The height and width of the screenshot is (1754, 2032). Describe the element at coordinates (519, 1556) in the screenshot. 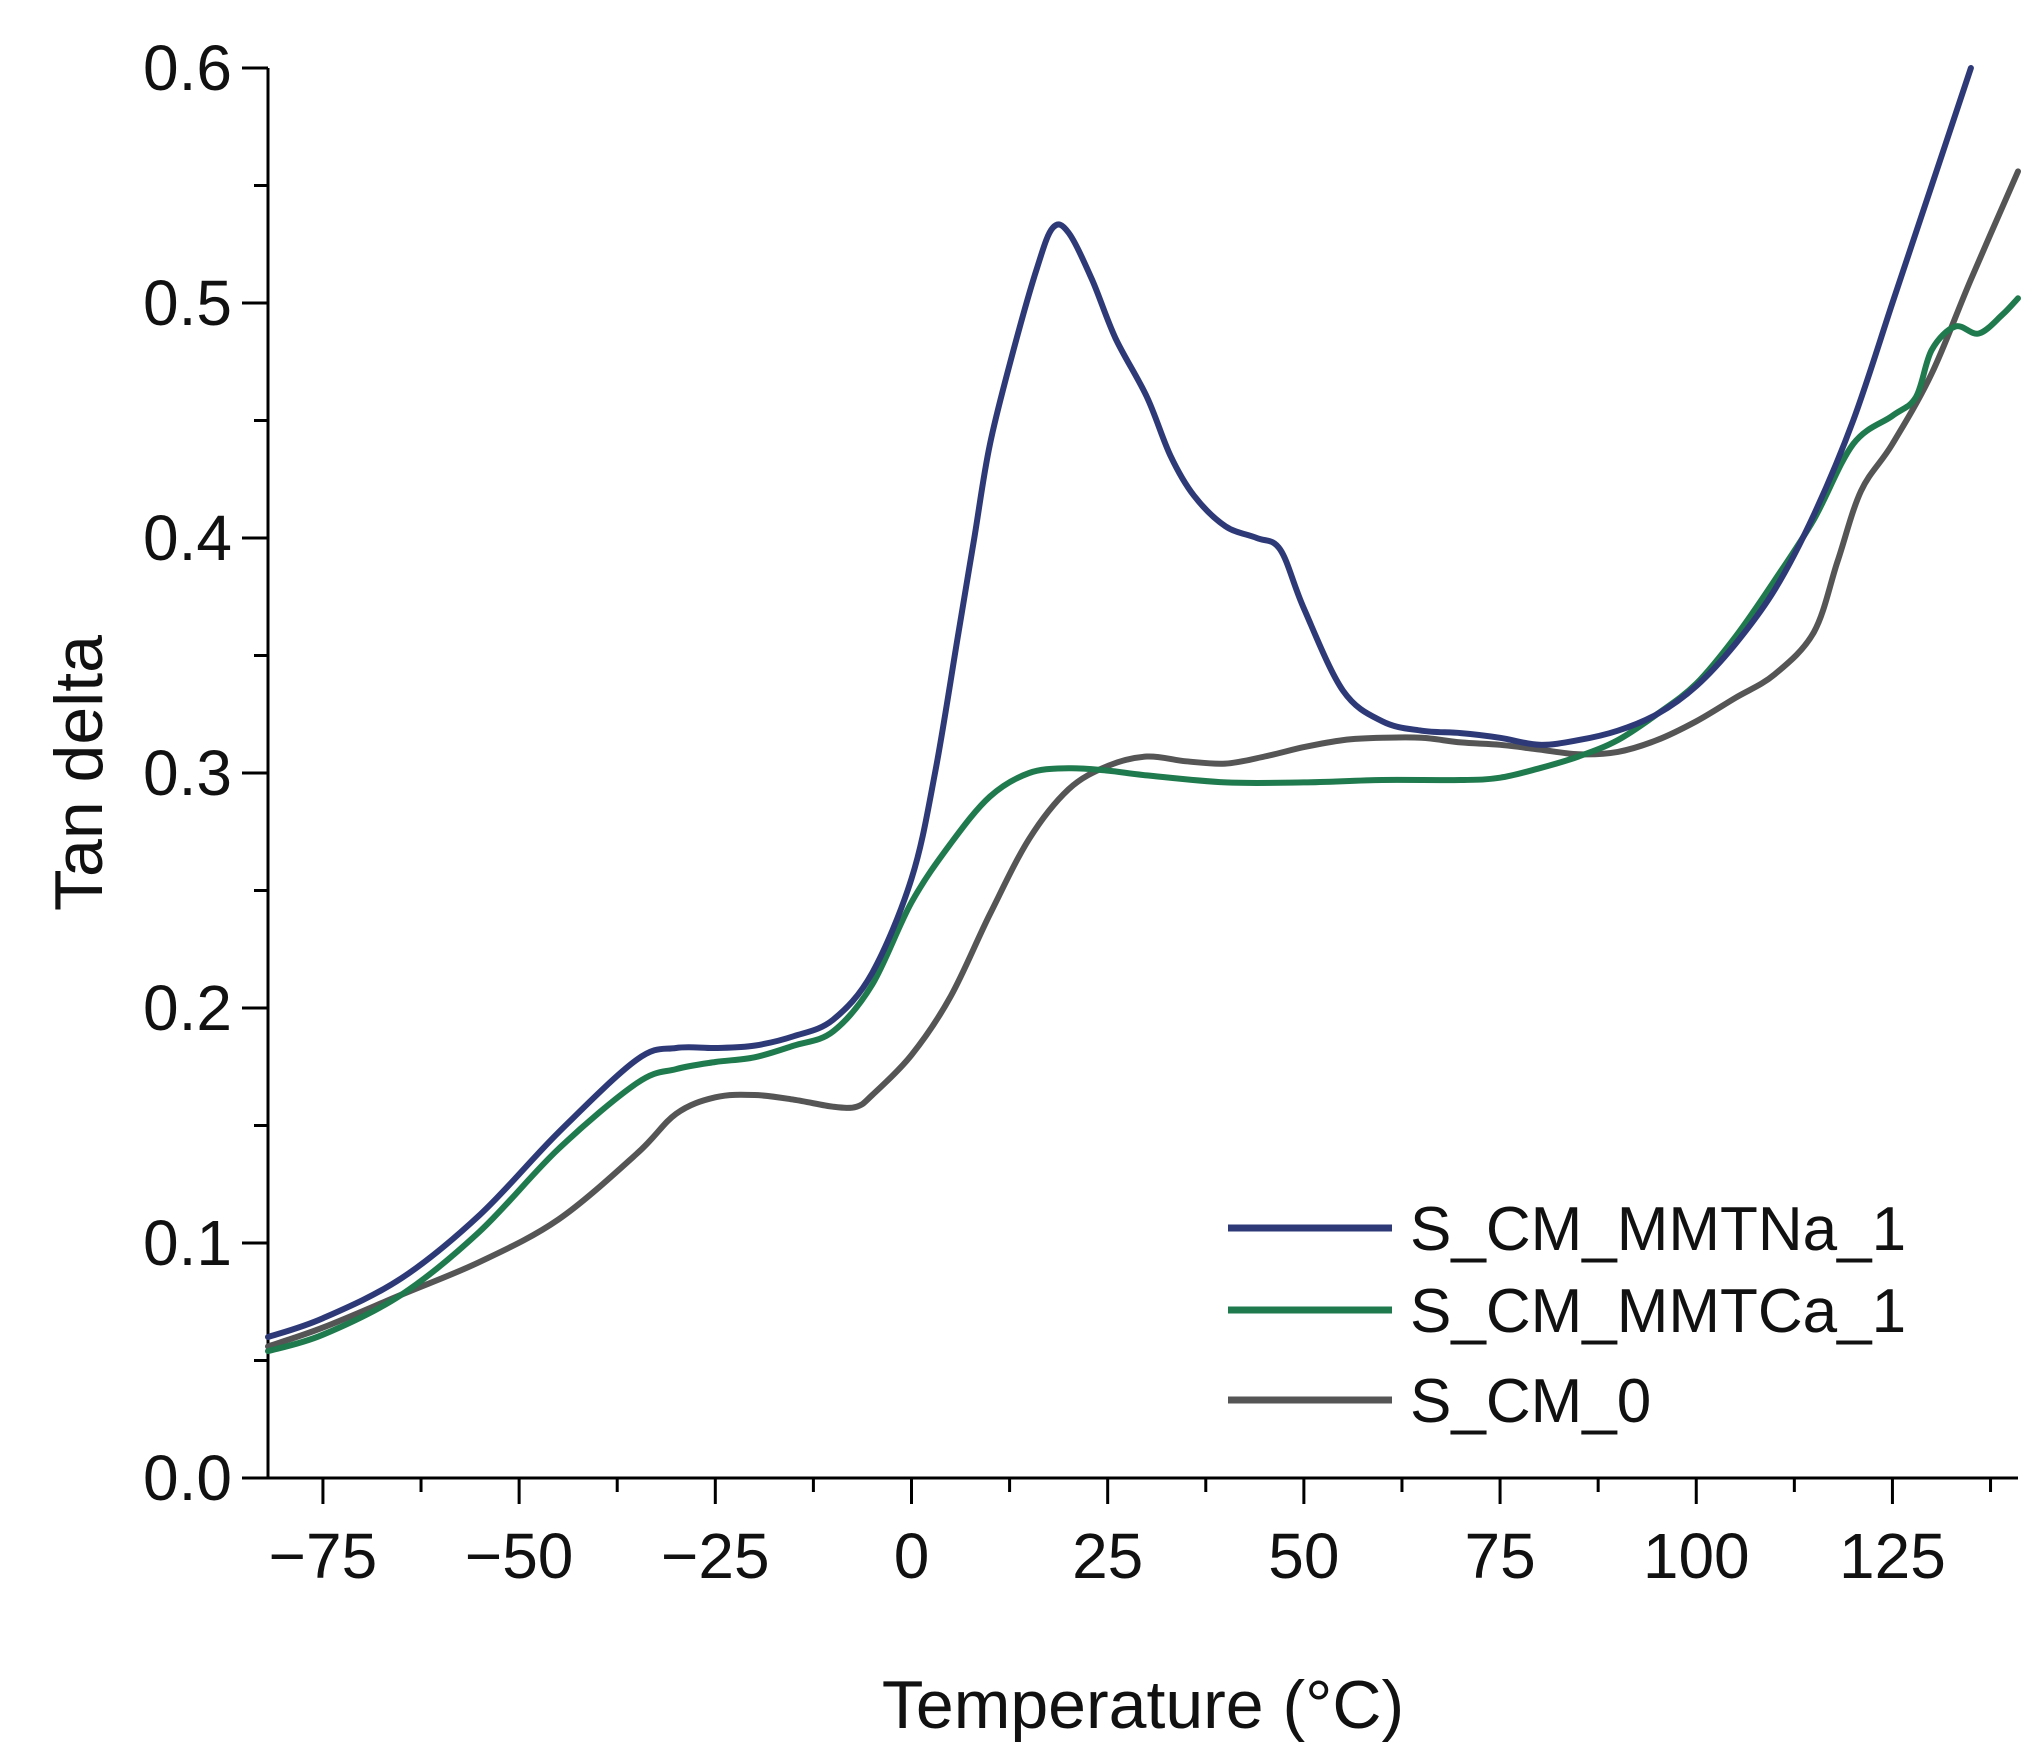

I see `x-tick-label: −50` at that location.